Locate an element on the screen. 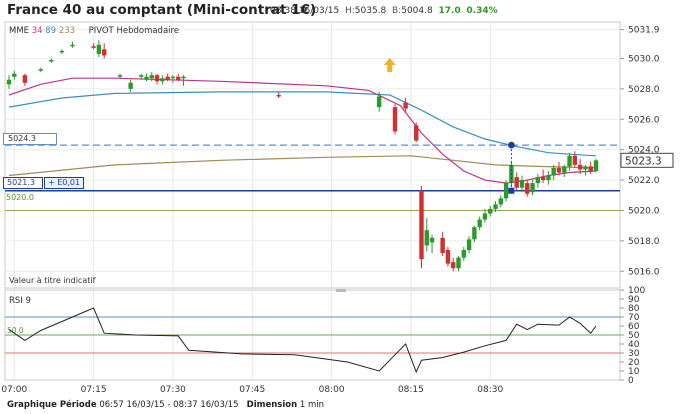 The image size is (680, 414). rsi-tick-label: 40 is located at coordinates (634, 345).